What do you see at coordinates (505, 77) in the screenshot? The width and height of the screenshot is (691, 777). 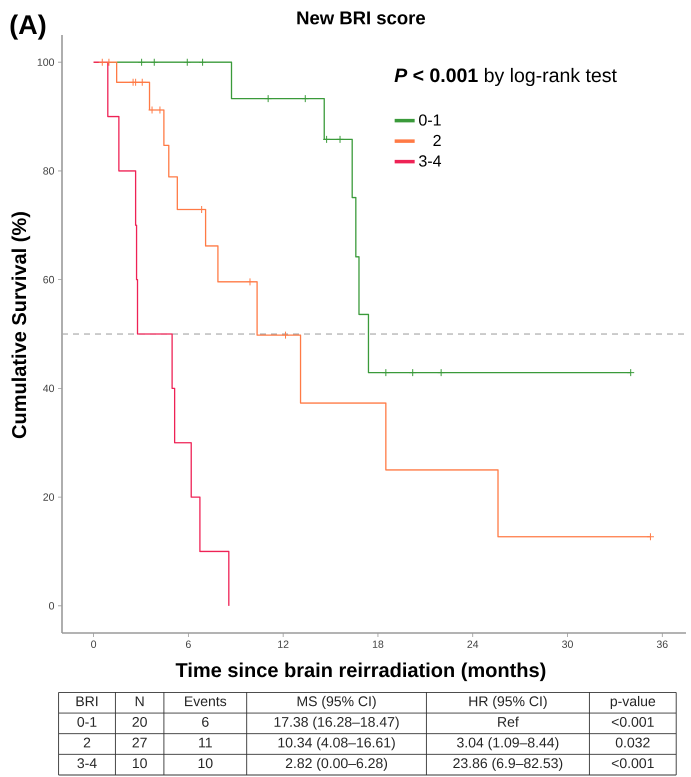 I see `text: P < 0.001 by log-rank test` at bounding box center [505, 77].